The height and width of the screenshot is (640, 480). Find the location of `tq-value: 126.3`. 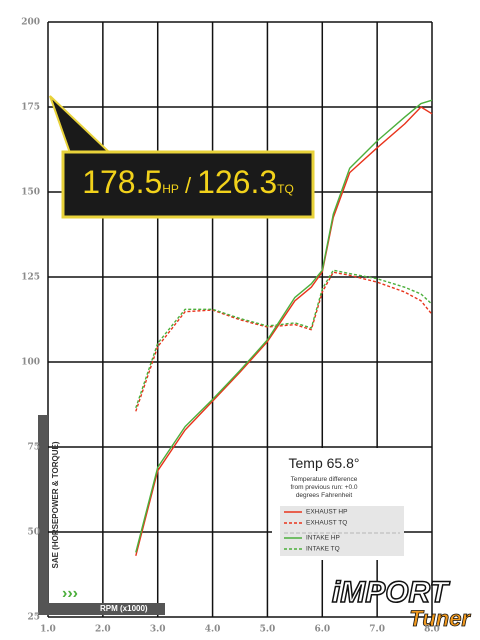

tq-value: 126.3 is located at coordinates (237, 182).